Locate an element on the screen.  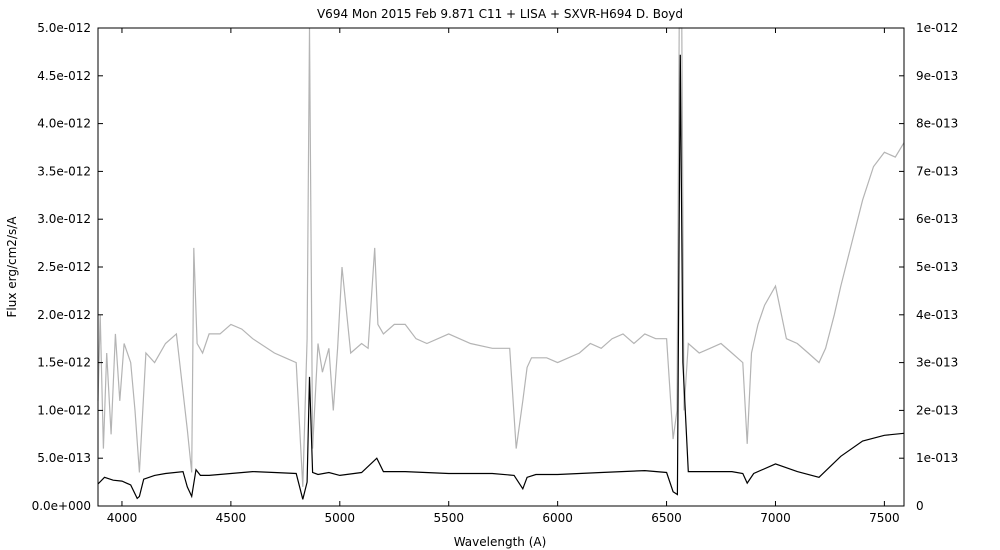
x-tick-label: 5000 is located at coordinates (340, 518).